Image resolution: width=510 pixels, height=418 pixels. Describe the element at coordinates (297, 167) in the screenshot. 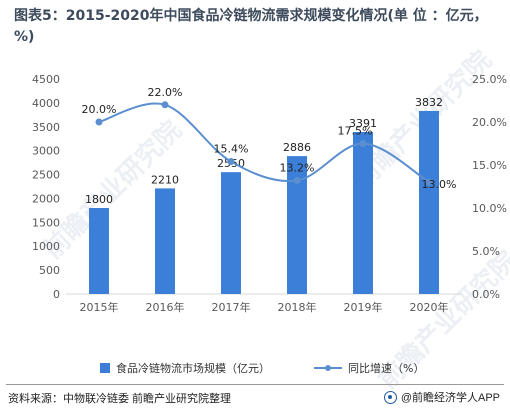

I see `growth-value-label: 13.2%` at that location.